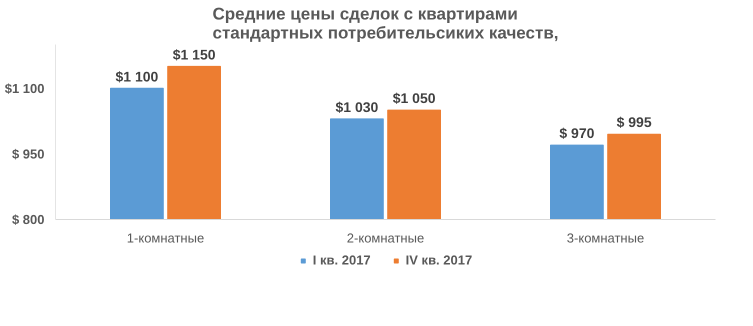 This screenshot has width=753, height=326. What do you see at coordinates (385, 23) in the screenshot?
I see `chart-title: Средние цены сделок с квартирами стандартных потребительсиких качеств,` at bounding box center [385, 23].